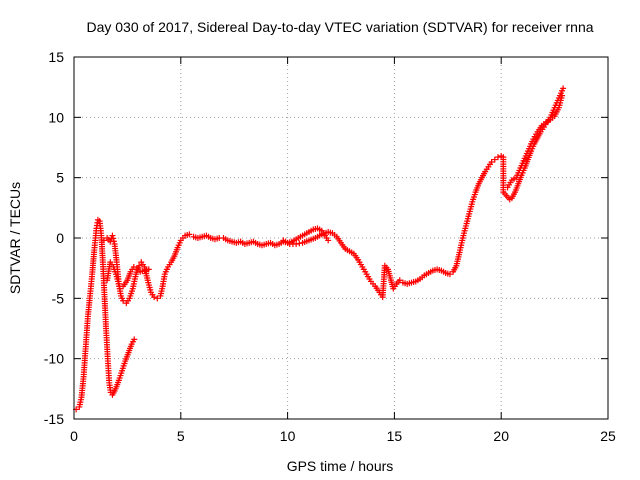 The width and height of the screenshot is (640, 480). Describe the element at coordinates (74, 436) in the screenshot. I see `x-tick-label: 0` at that location.